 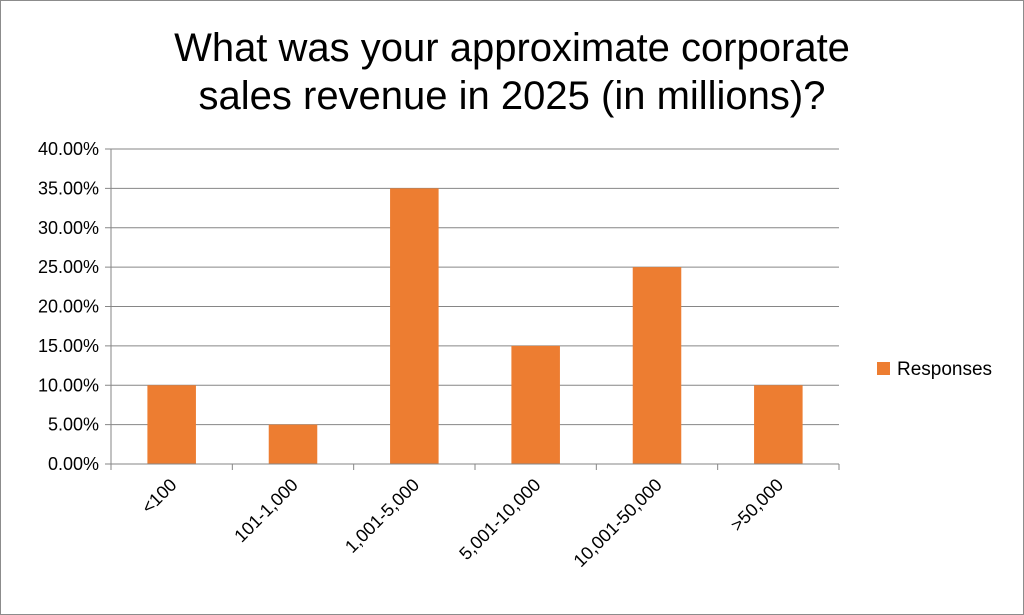 What do you see at coordinates (68, 188) in the screenshot?
I see `y-tick-label: 35.00%` at bounding box center [68, 188].